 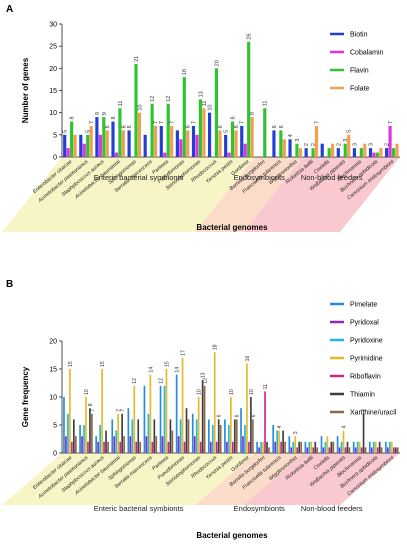 What do you see at coordinates (73, 117) in the screenshot?
I see `data-label: 8` at bounding box center [73, 117].